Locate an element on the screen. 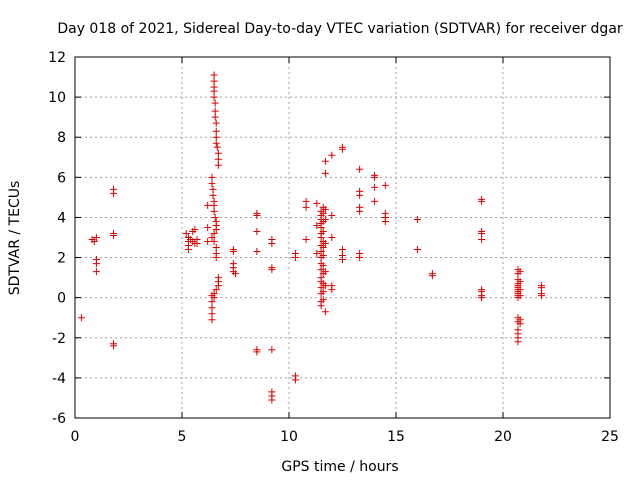  y-axis-label: SDTVAR / TECUs is located at coordinates (15, 238).